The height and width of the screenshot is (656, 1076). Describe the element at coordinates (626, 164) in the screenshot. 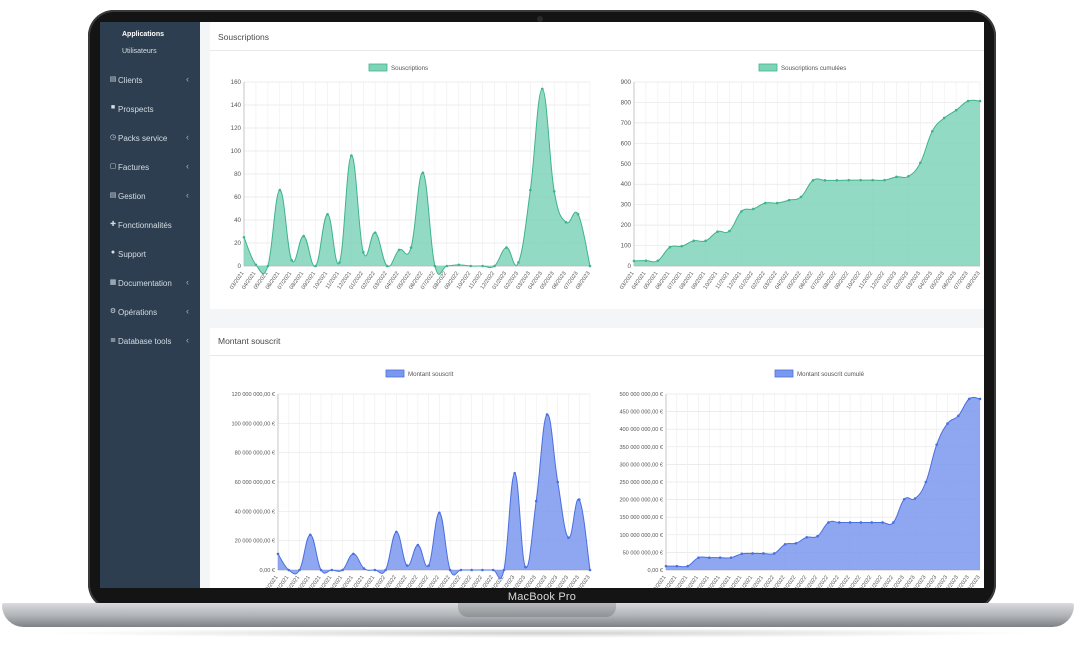

I see `y-tick-label: 500` at that location.